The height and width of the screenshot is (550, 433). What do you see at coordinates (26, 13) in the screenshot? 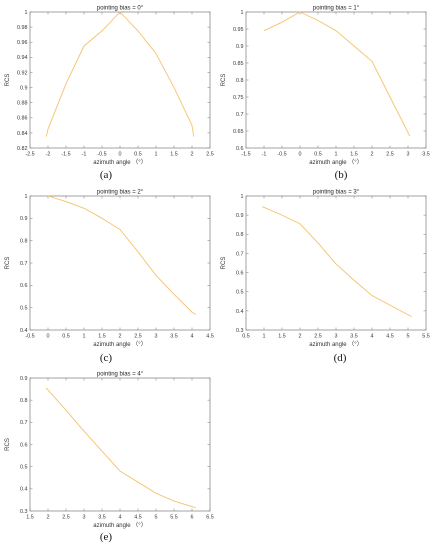
I see `chart-a-ytick-label: 1` at bounding box center [26, 13].